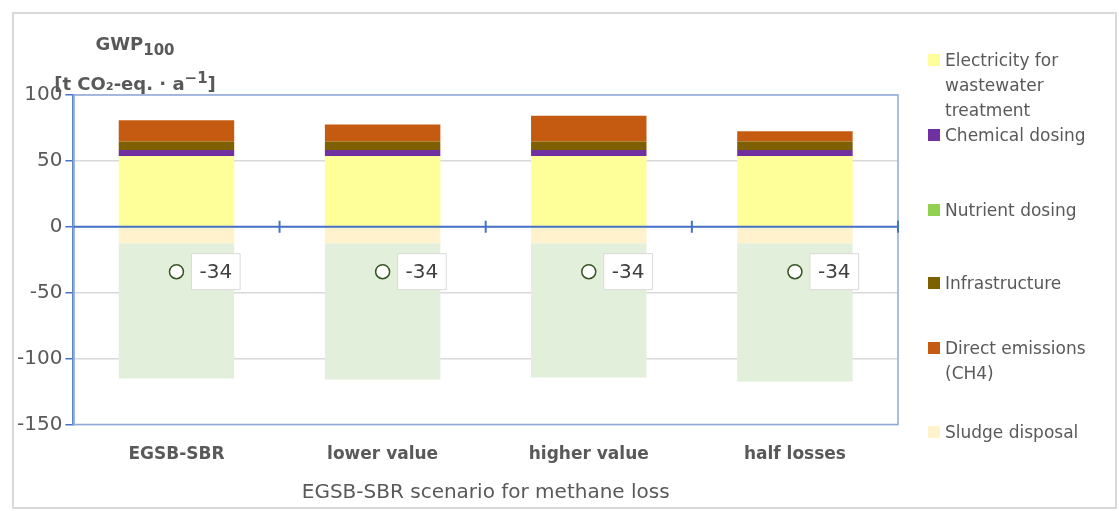 The image size is (1119, 511). I want to click on x-axis-title: EGSB-SBR scenario for methane loss, so click(485, 491).